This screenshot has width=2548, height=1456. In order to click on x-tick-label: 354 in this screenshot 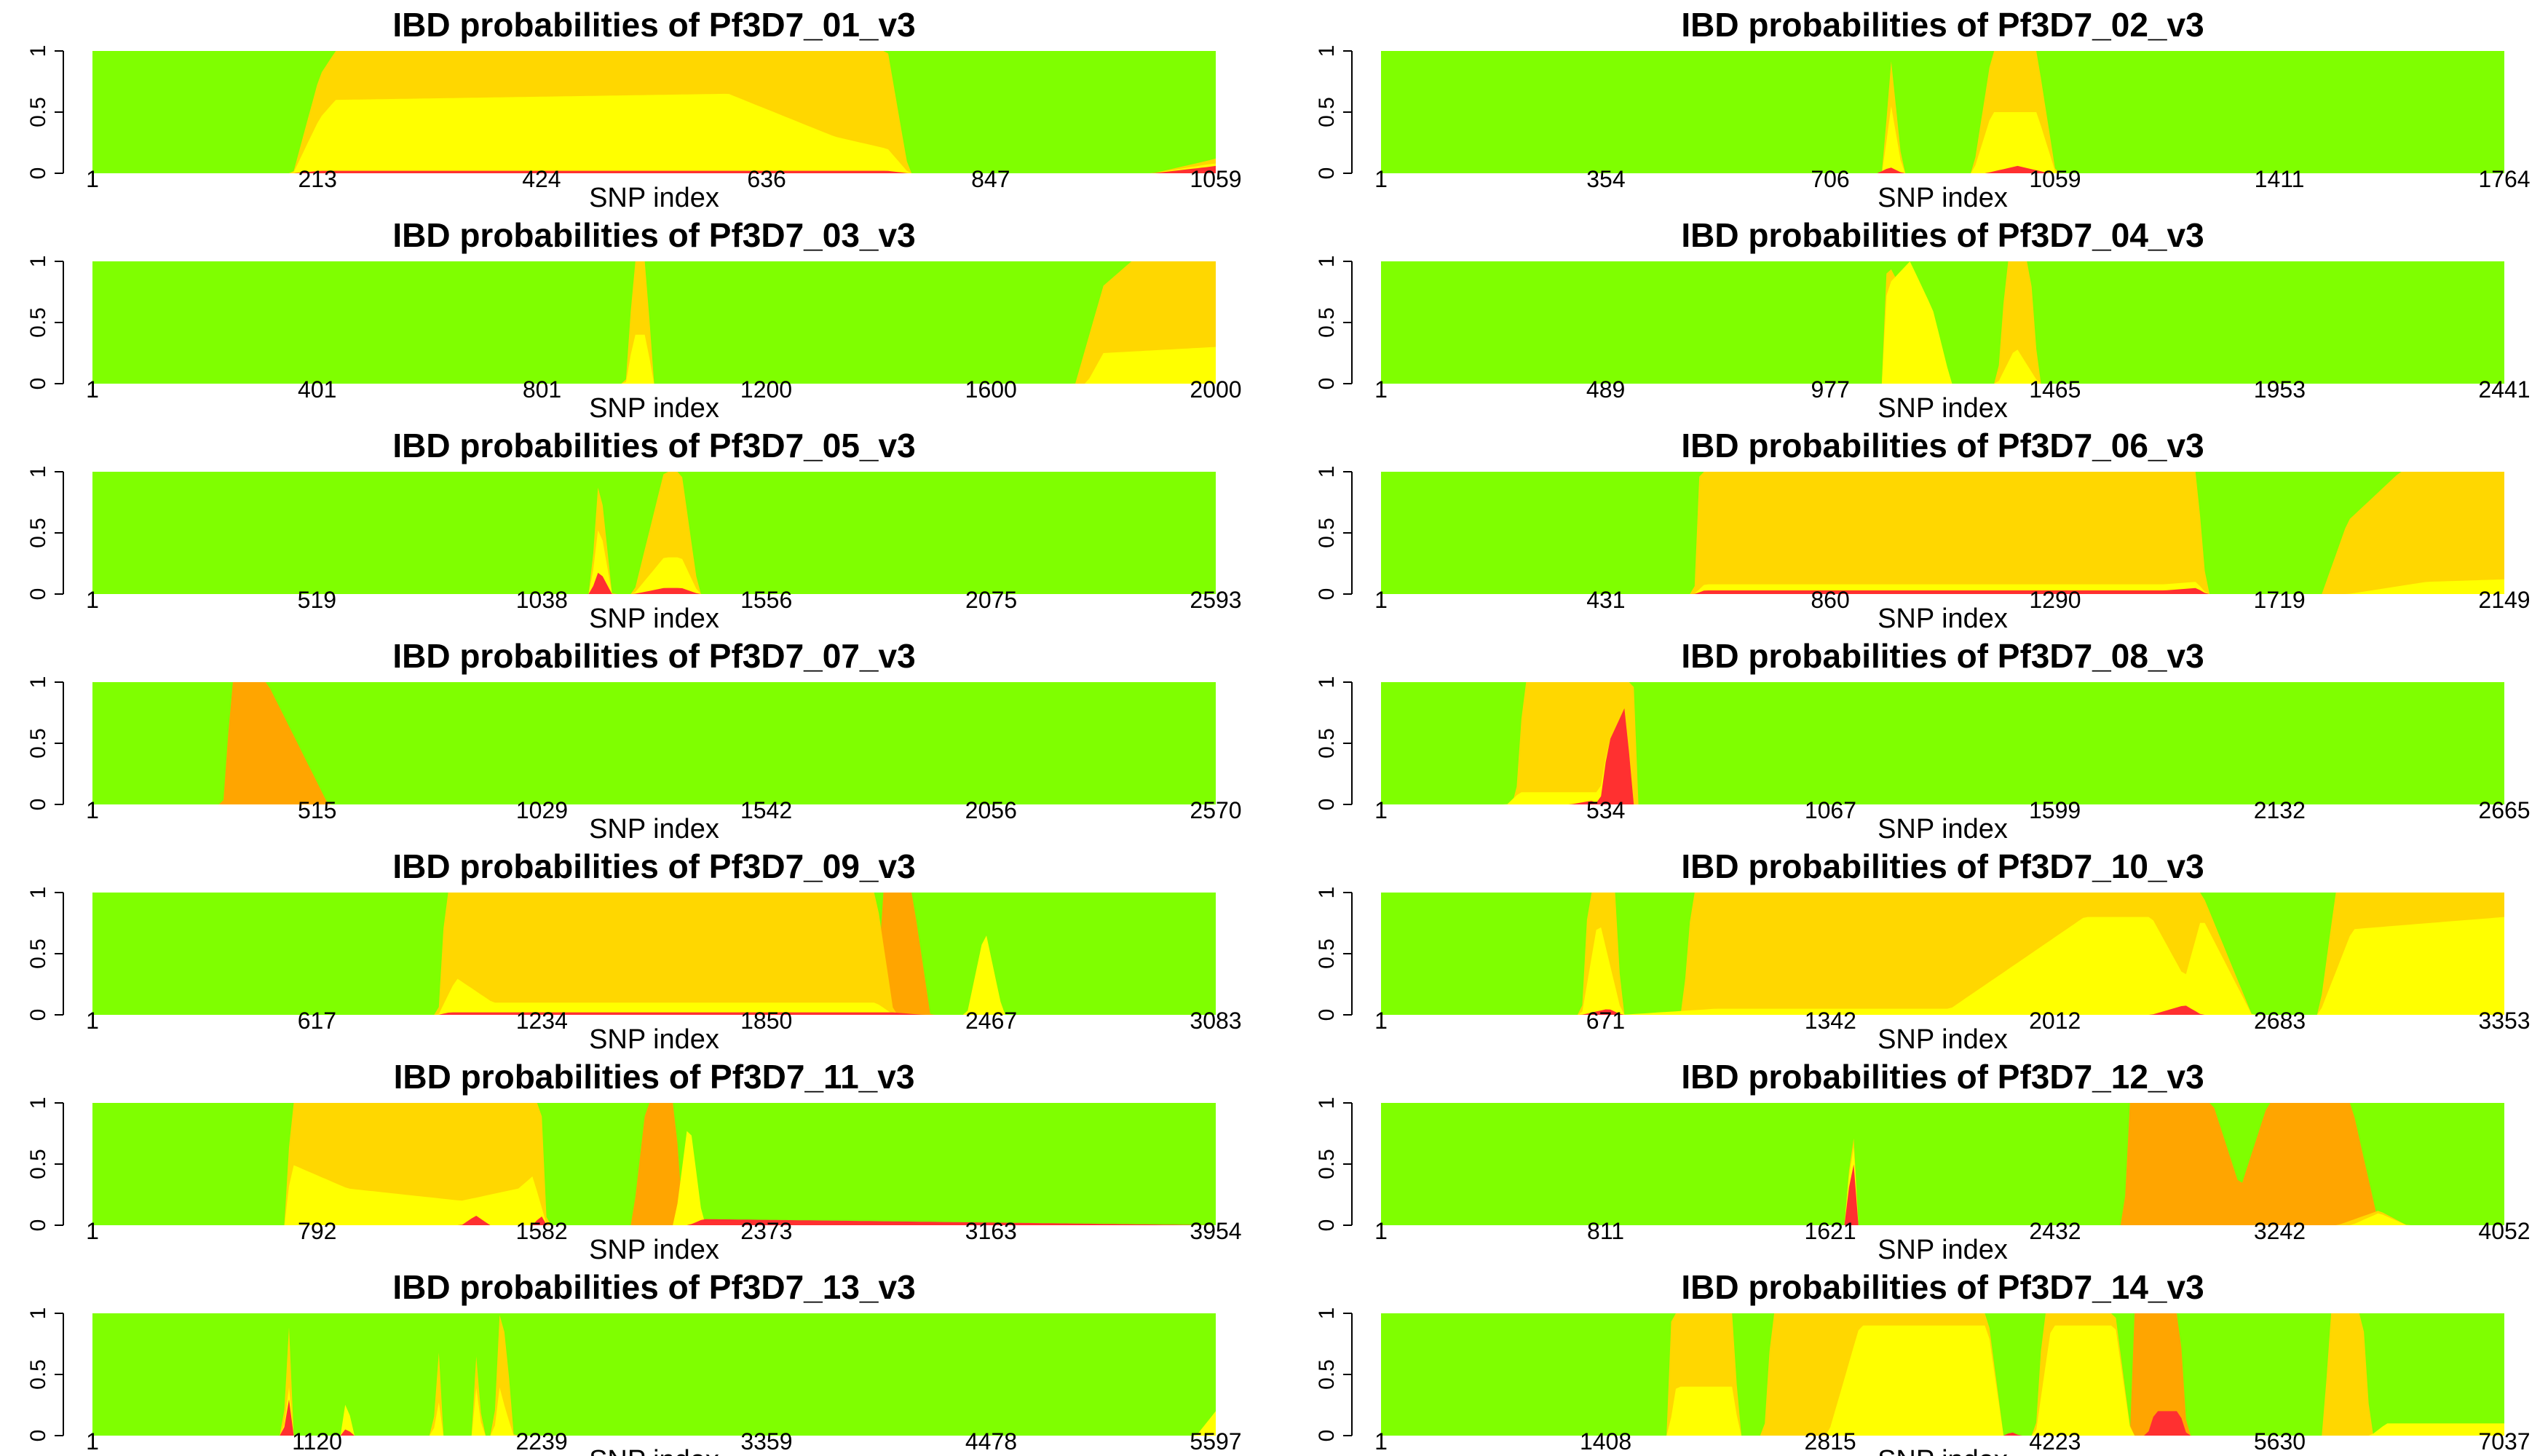, I will do `click(1605, 179)`.